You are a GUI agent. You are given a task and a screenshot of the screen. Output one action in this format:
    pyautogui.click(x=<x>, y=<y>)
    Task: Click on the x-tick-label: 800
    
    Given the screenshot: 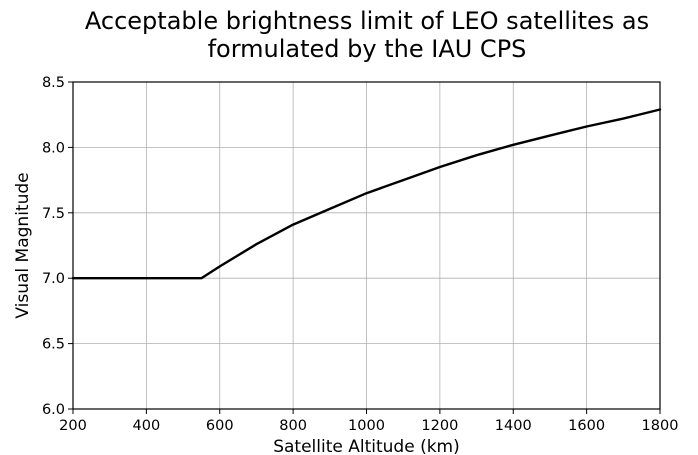 What is the action you would take?
    pyautogui.click(x=293, y=426)
    